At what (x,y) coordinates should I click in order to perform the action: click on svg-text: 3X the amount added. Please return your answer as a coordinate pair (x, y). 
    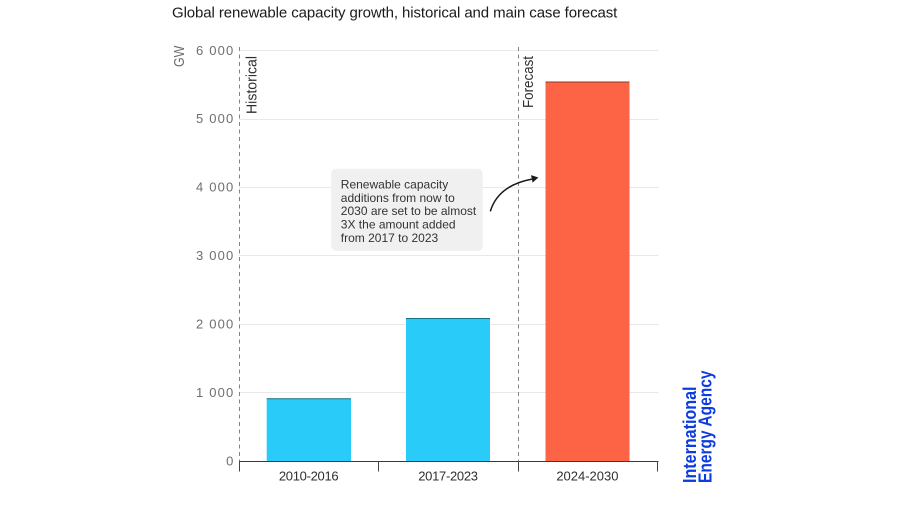
    Looking at the image, I should click on (398, 225).